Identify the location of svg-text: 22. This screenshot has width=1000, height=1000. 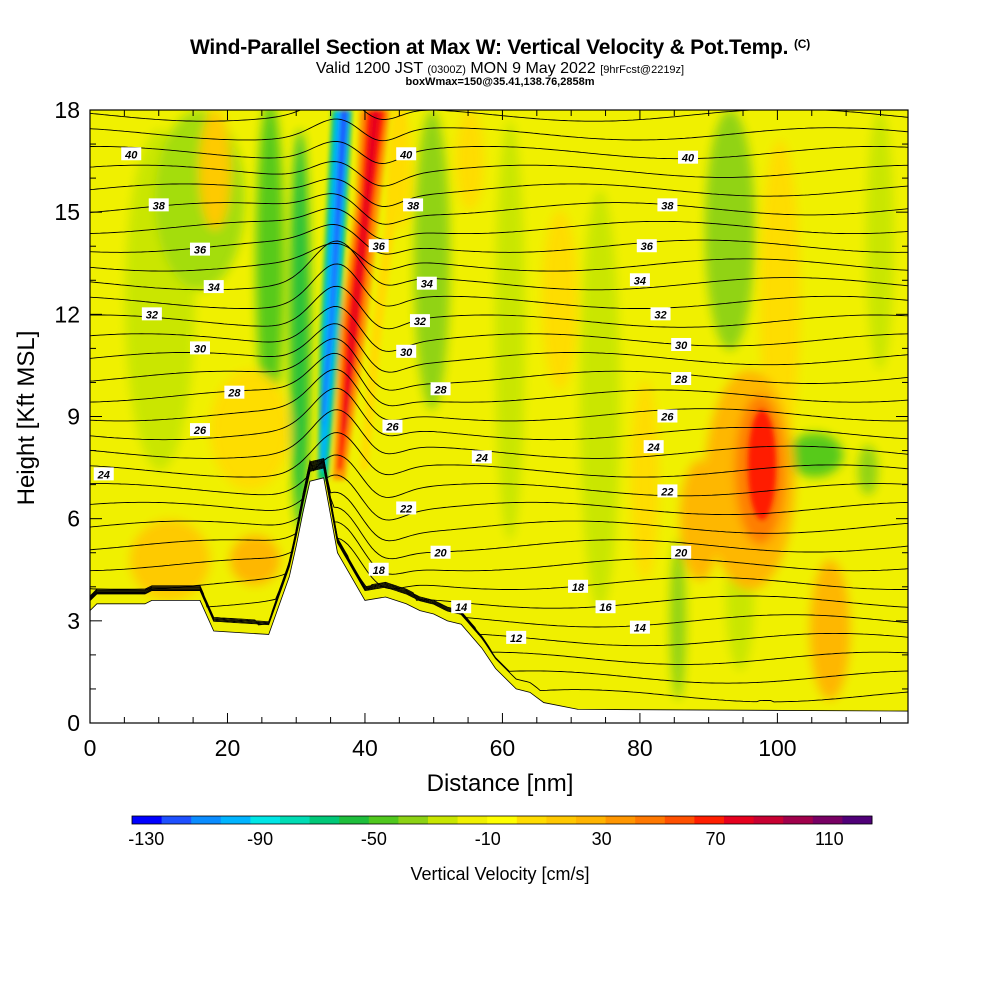
(666, 492).